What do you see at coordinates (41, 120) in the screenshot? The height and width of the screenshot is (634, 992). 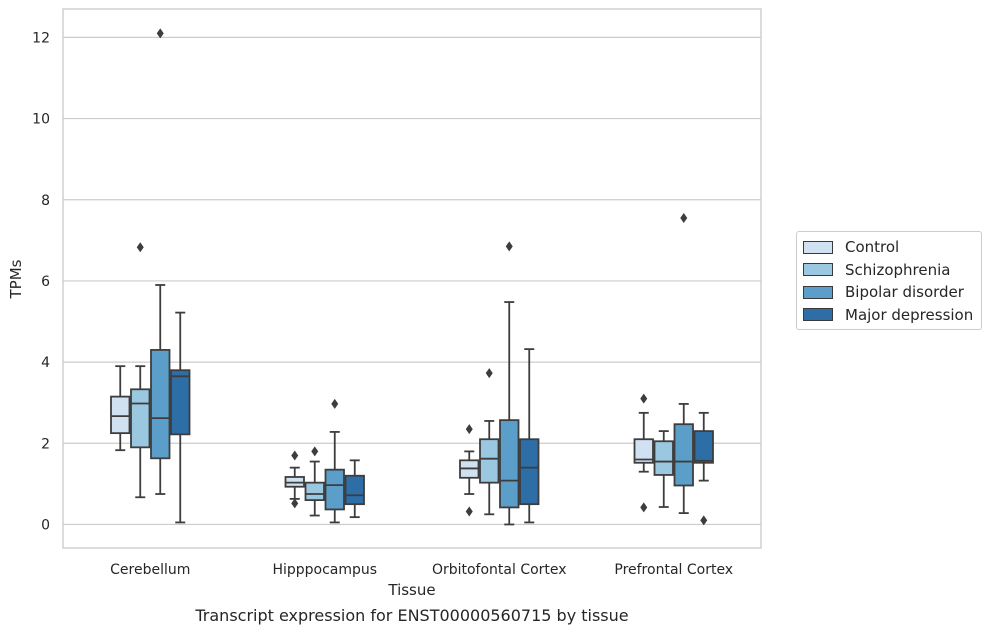 I see `y-tick-label: 10` at bounding box center [41, 120].